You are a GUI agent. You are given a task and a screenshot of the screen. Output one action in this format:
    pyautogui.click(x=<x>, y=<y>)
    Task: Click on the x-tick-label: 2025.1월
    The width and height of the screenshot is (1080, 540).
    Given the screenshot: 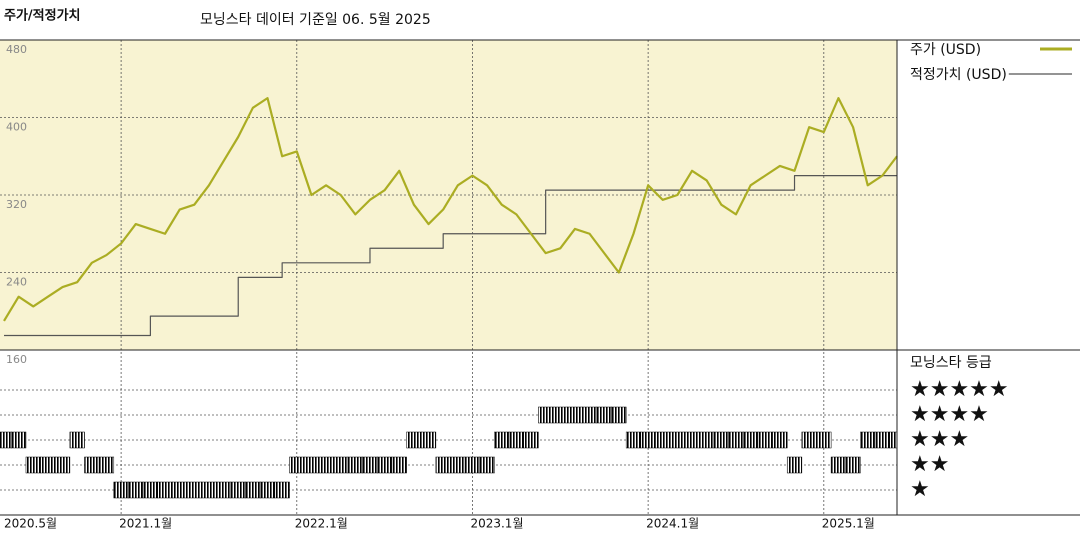 What is the action you would take?
    pyautogui.click(x=848, y=524)
    